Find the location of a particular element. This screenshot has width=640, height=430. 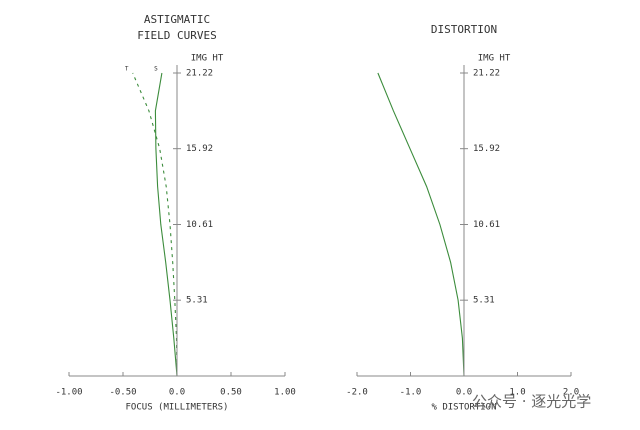

series-label: T is located at coordinates (127, 69).